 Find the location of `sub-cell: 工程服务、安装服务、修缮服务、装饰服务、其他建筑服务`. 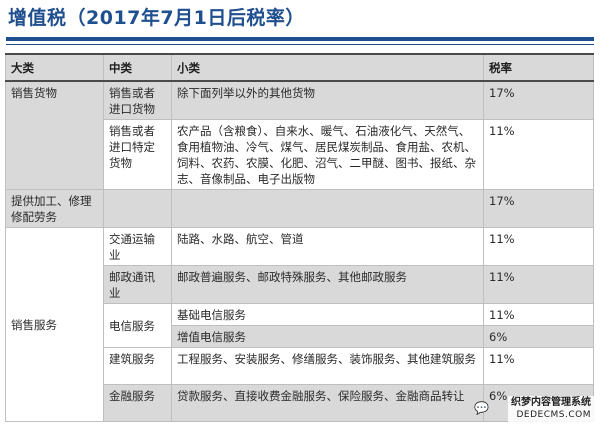

sub-cell: 工程服务、安装服务、修缮服务、装饰服务、其他建筑服务 is located at coordinates (327, 366).